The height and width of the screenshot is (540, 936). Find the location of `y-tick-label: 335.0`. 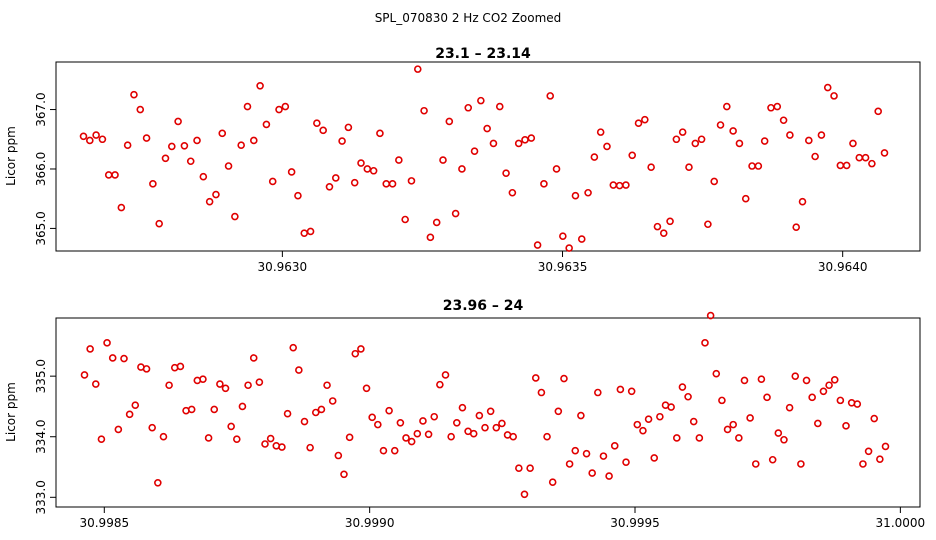

y-tick-label: 335.0 is located at coordinates (41, 376).